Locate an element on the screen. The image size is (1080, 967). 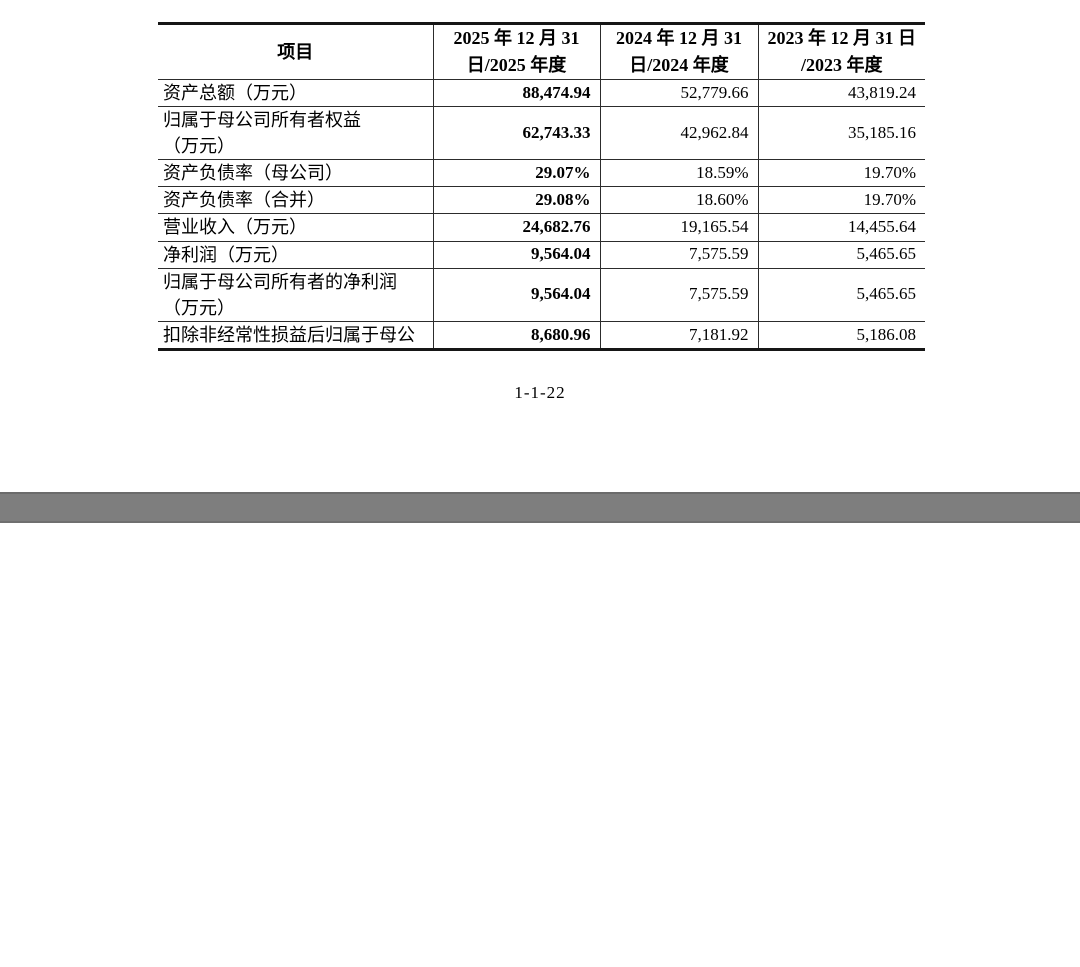
col-header-2024: 2024 年 12 月 31 日/2024 年度 is located at coordinates (678, 51).